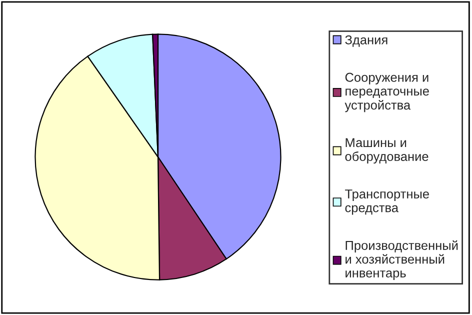 The image size is (472, 315). I want to click on legend-label: Машины и оборудование, so click(386, 151).